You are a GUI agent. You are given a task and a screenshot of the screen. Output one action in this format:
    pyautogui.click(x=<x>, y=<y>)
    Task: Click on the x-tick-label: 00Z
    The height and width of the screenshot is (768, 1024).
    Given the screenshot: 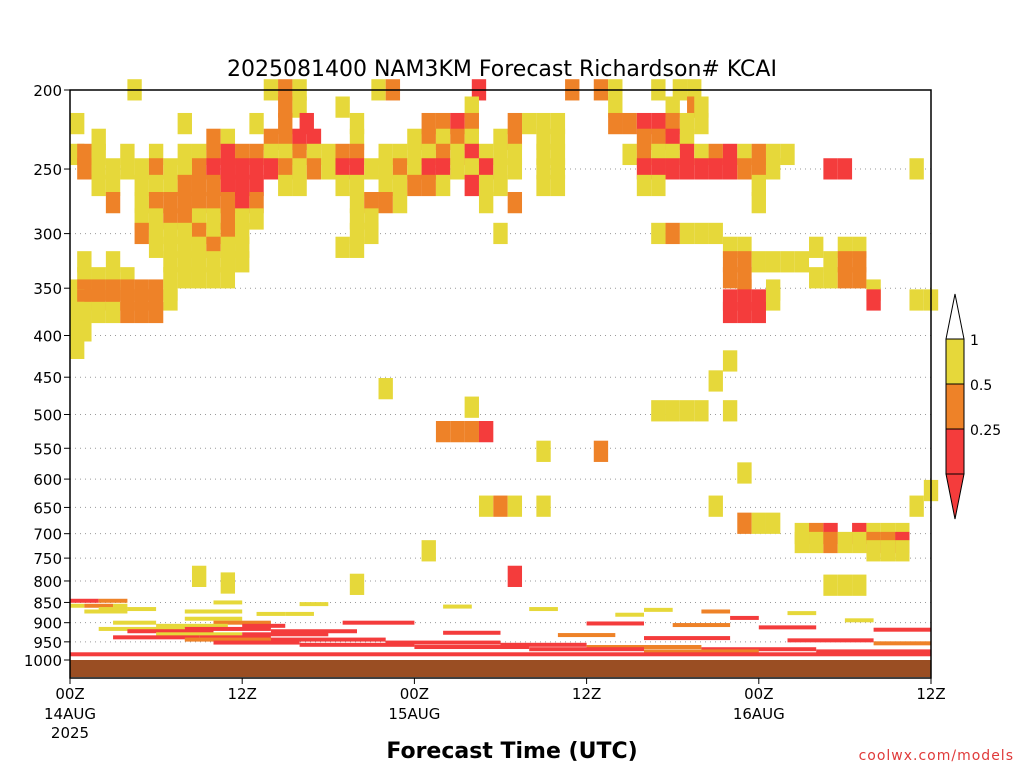 What is the action you would take?
    pyautogui.click(x=69, y=694)
    